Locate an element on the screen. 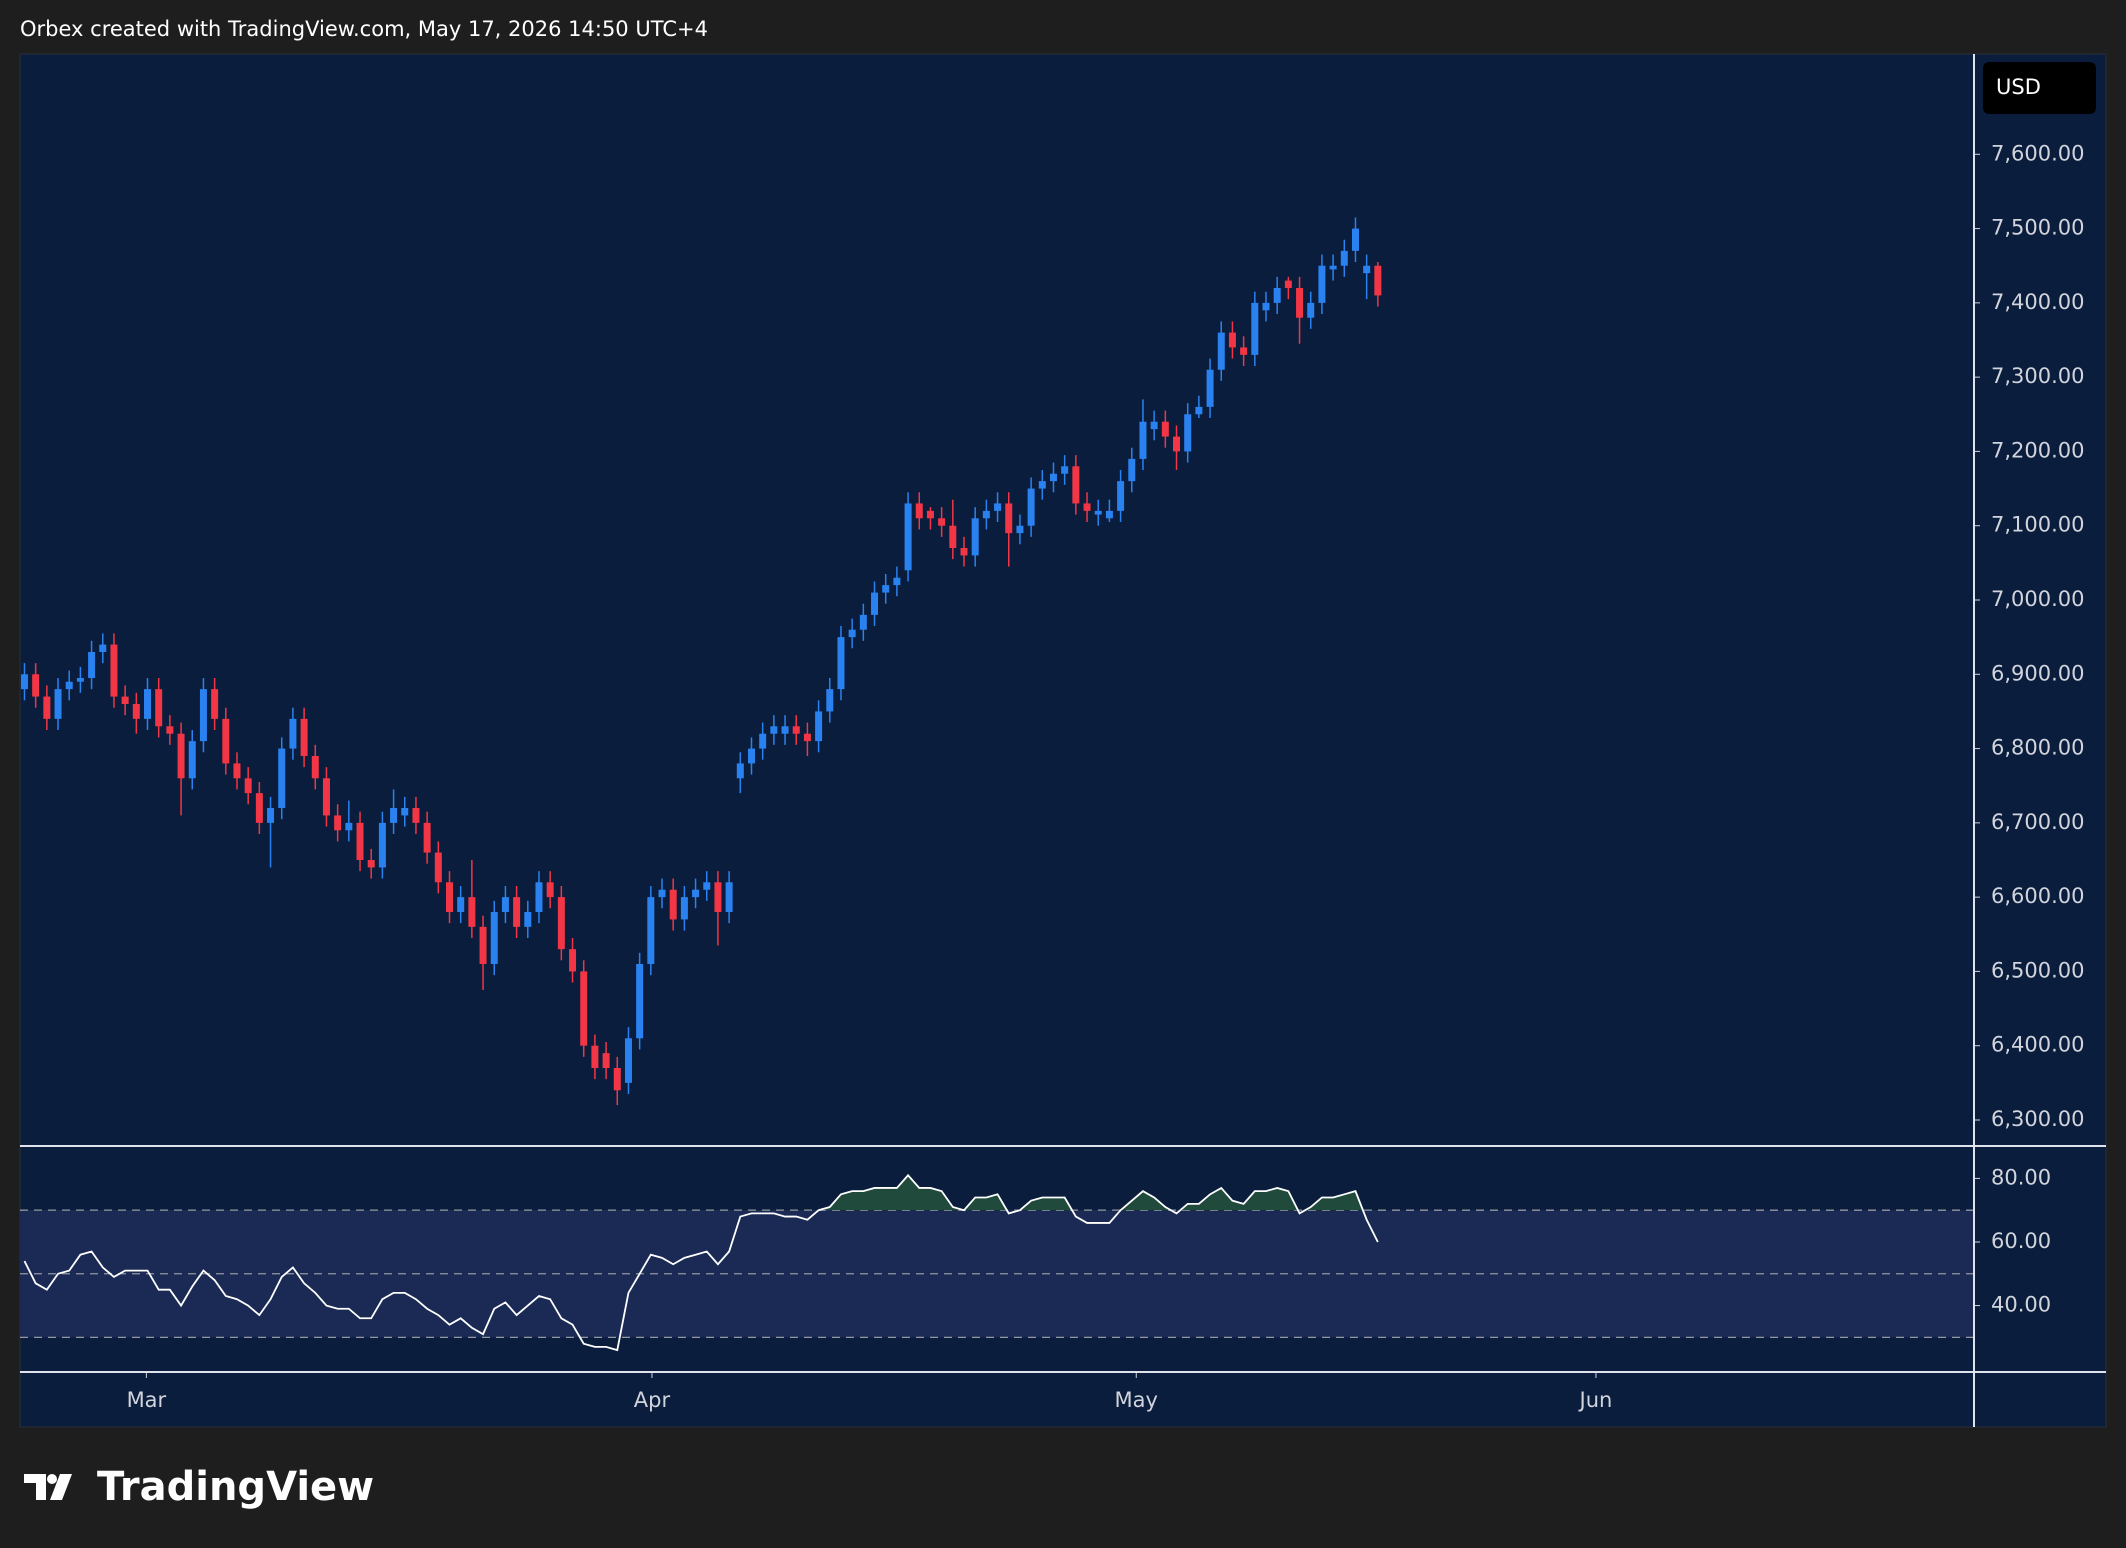 This screenshot has width=2126, height=1548. x-tick-label: May is located at coordinates (1136, 1400).